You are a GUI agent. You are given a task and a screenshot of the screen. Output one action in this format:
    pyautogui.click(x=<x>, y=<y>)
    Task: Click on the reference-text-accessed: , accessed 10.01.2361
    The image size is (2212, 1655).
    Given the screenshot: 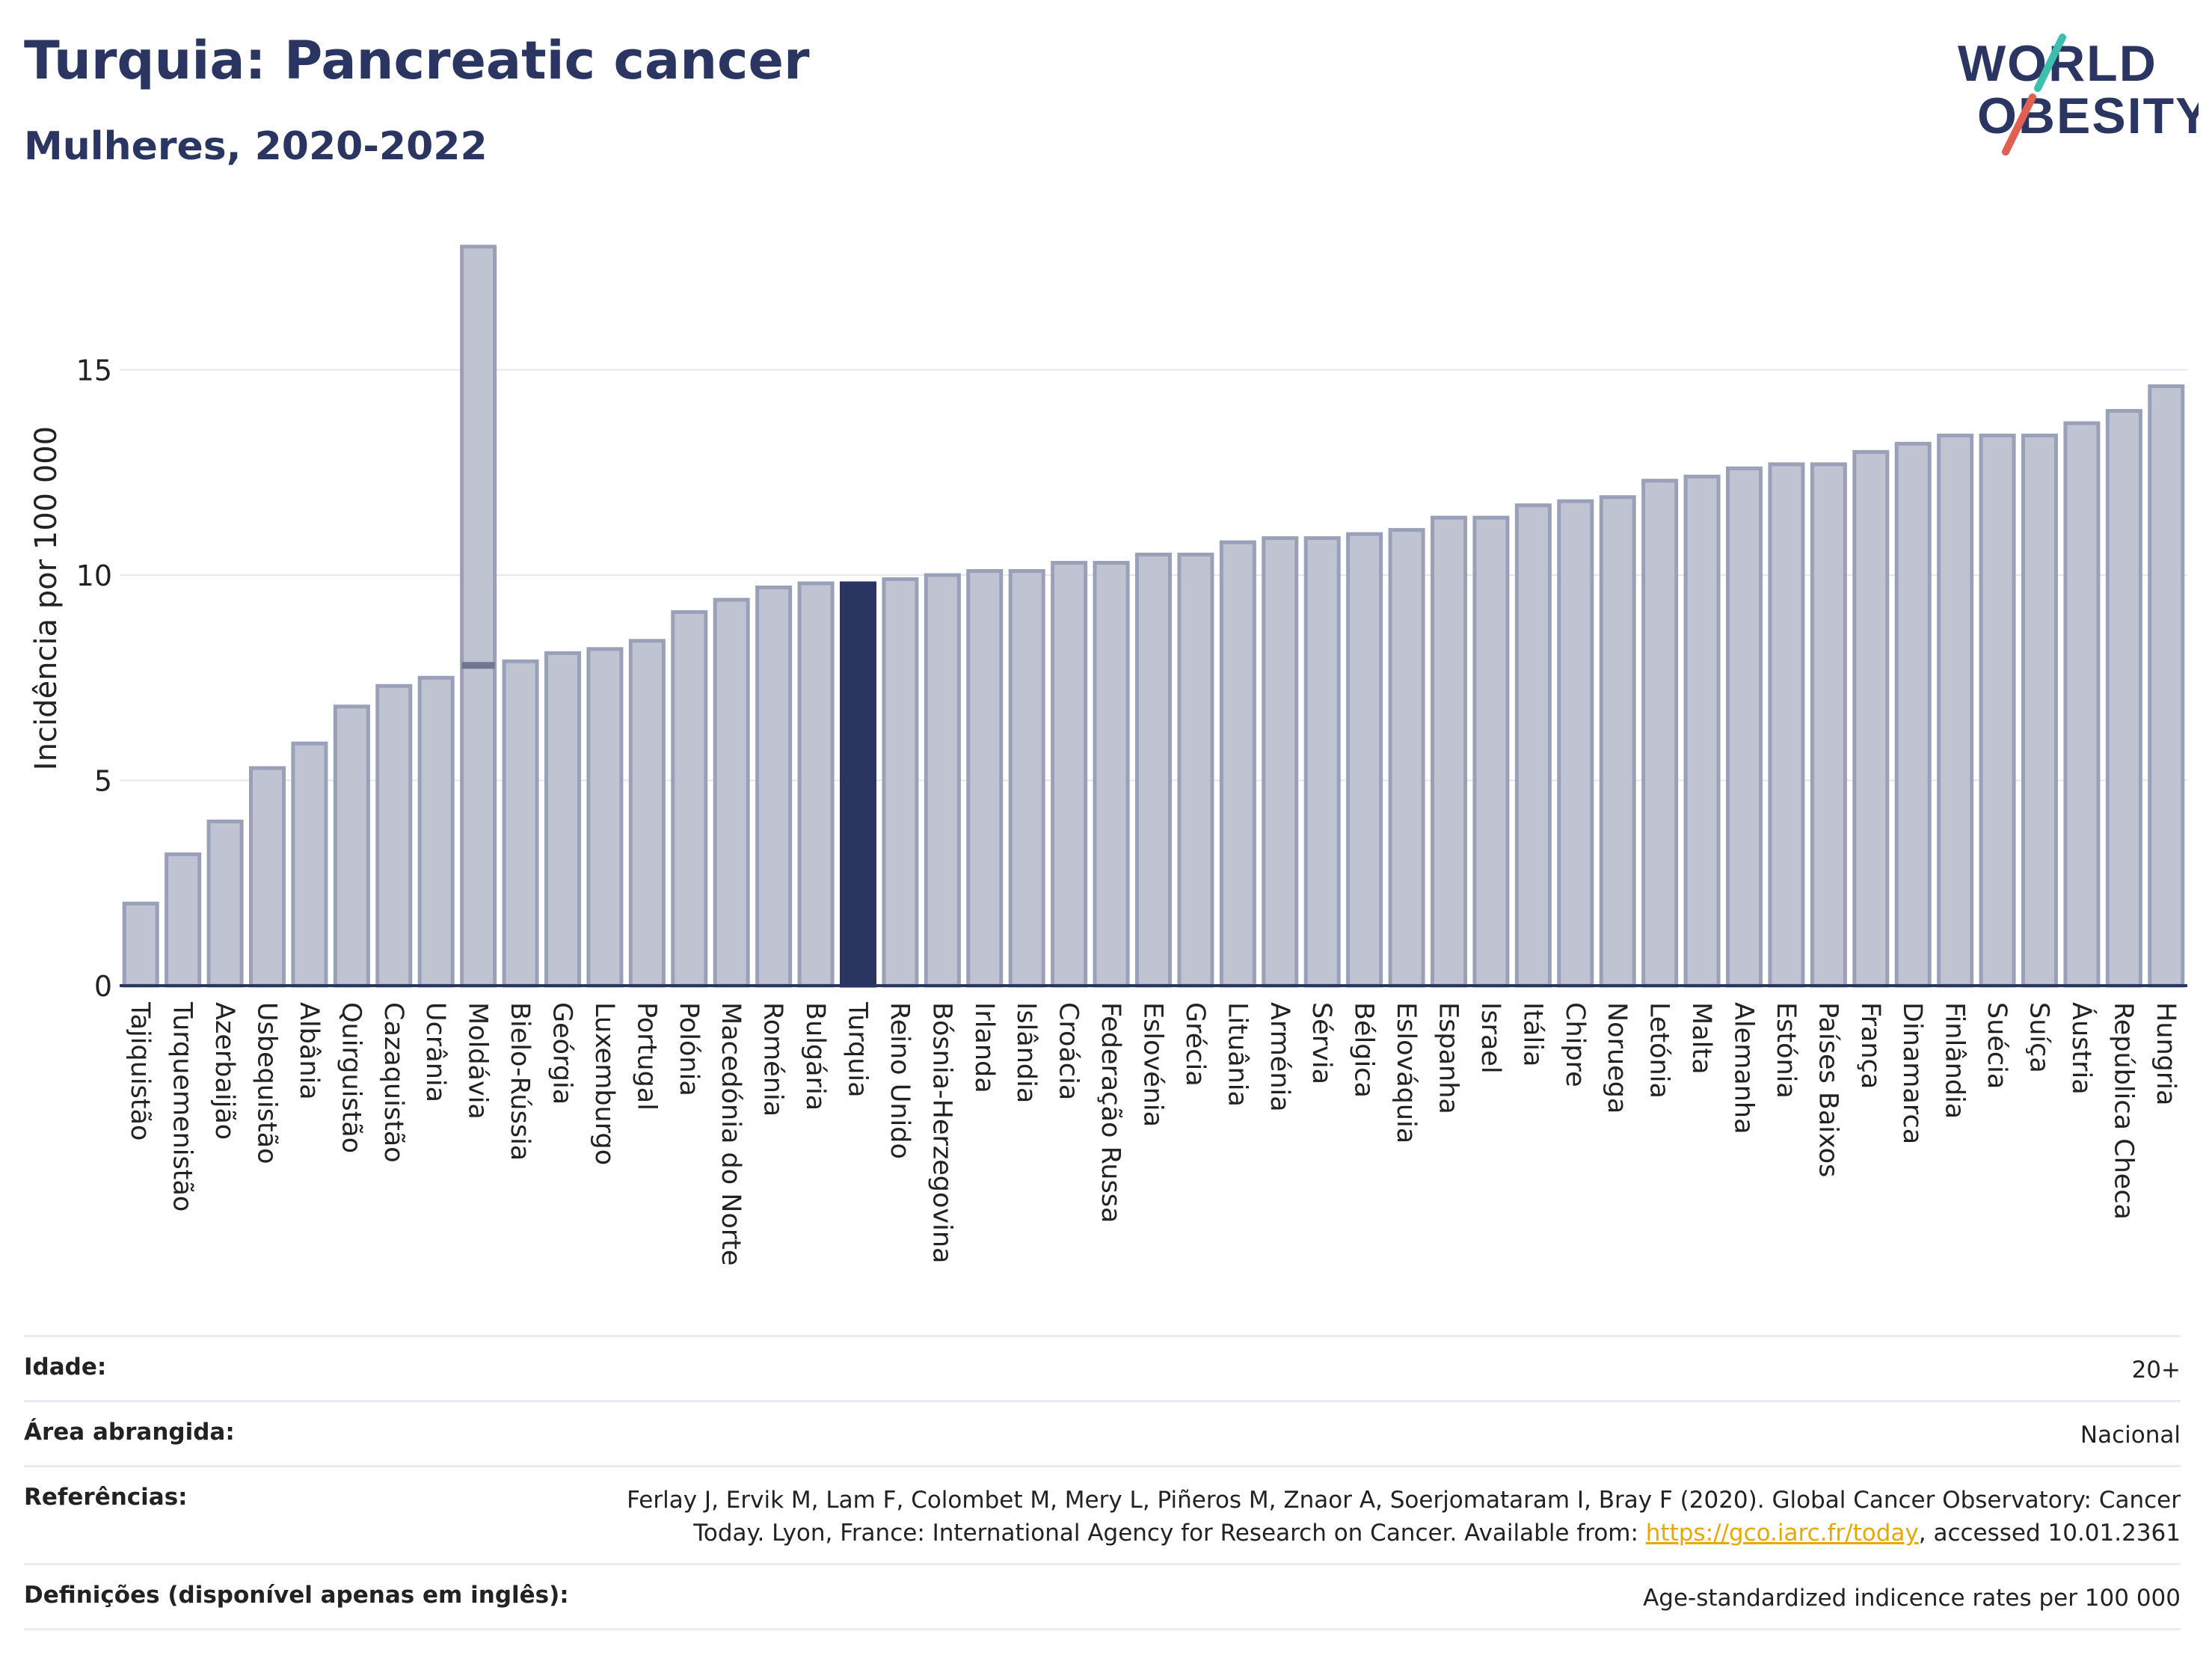 What is the action you would take?
    pyautogui.click(x=2049, y=1533)
    